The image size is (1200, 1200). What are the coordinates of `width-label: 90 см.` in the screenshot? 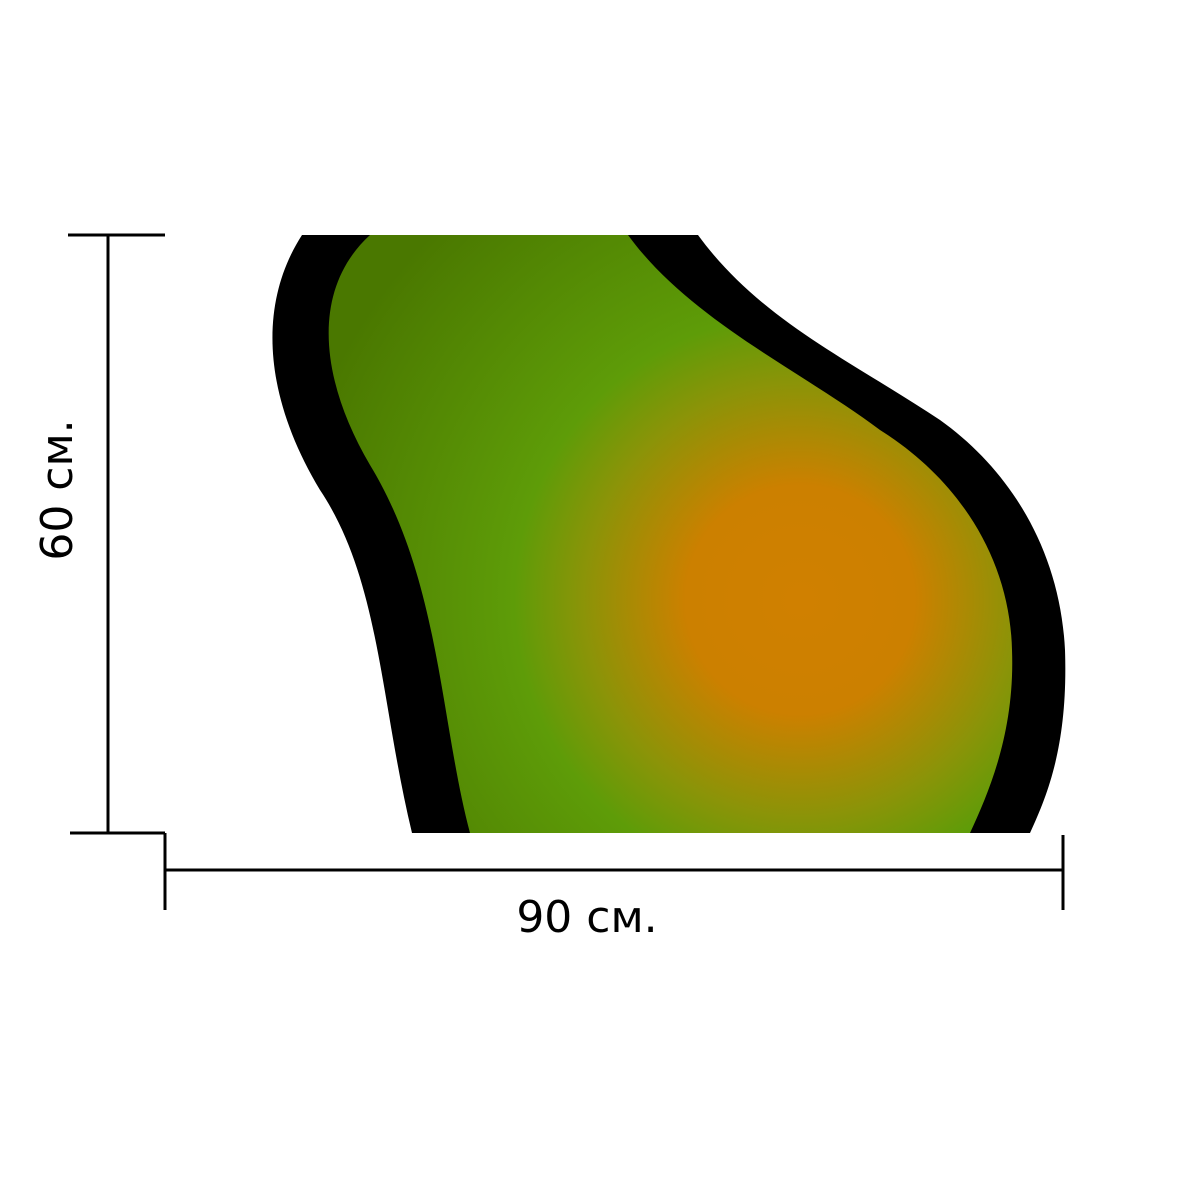 It's located at (586, 917).